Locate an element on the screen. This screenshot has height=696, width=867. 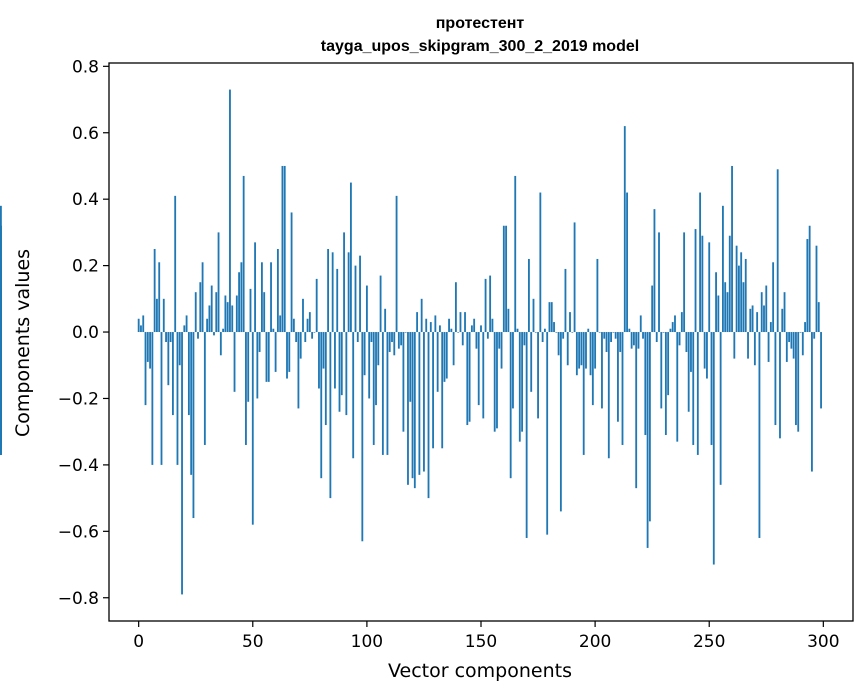
y-tick-label: 0.6 is located at coordinates (85, 134).